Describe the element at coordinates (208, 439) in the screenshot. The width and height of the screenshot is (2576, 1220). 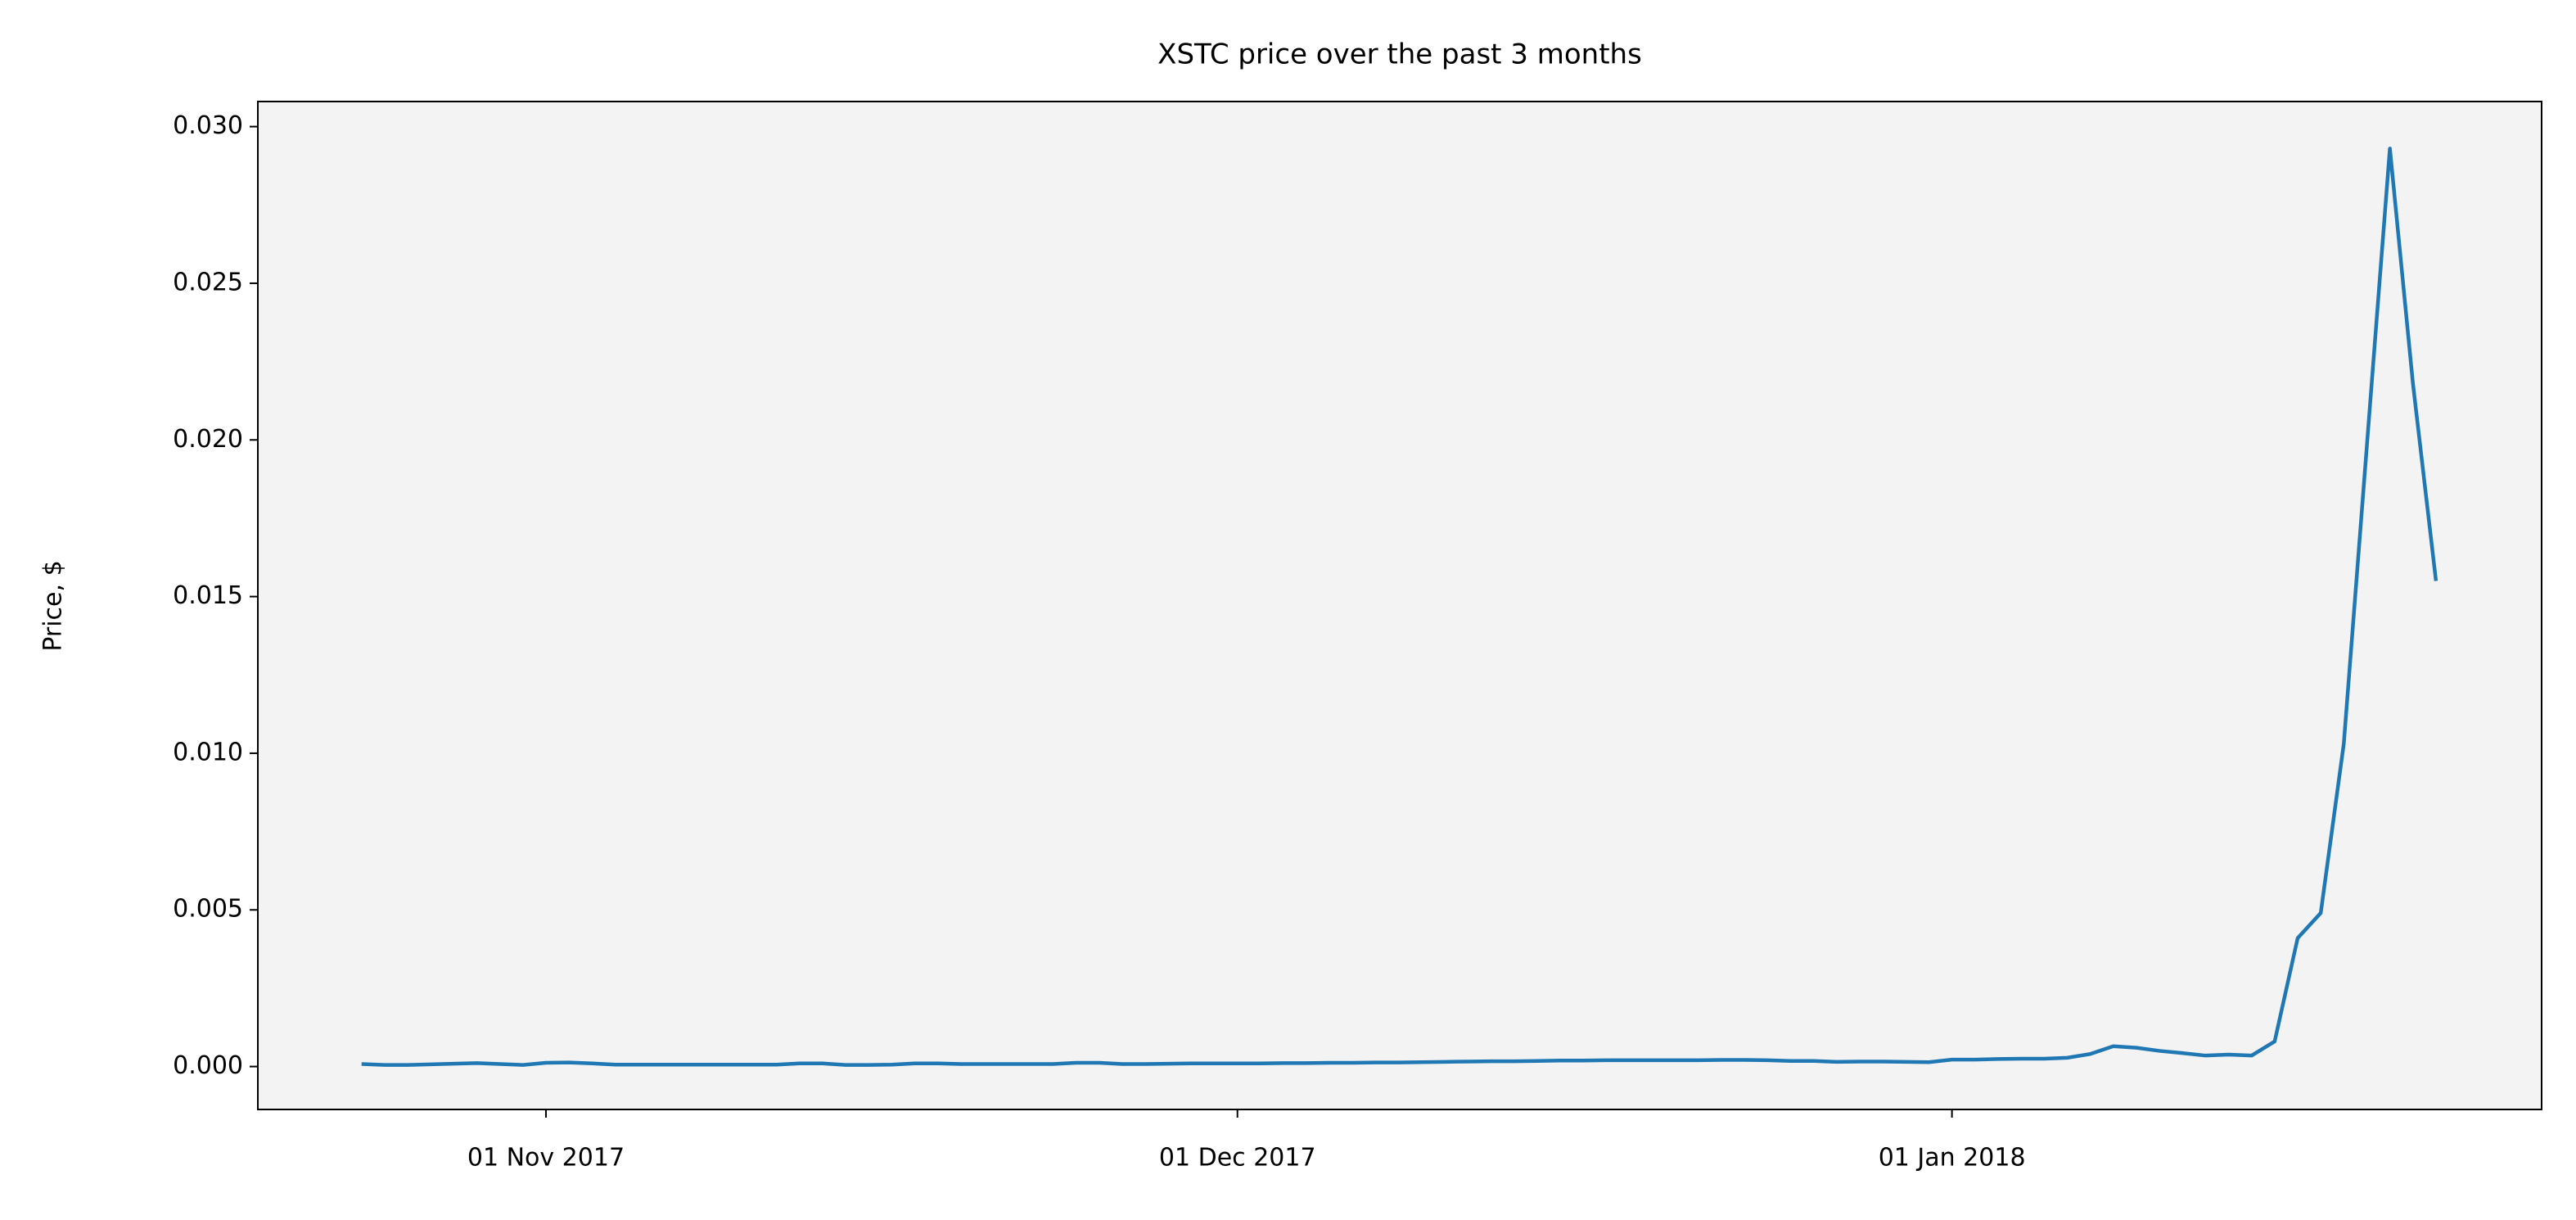
I see `y-tick-label: 0.020` at that location.